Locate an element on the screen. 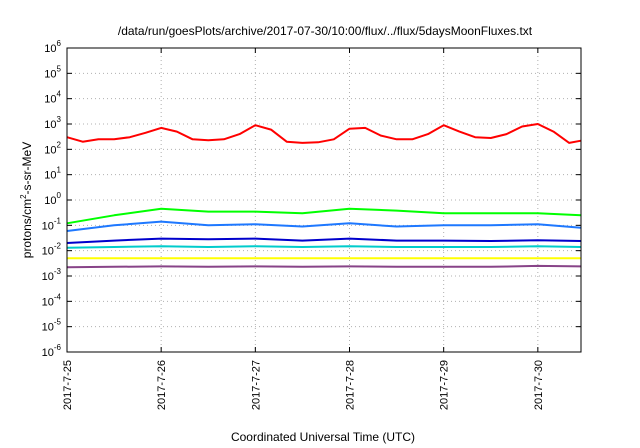  y-tick-exp: -6 is located at coordinates (58, 347).